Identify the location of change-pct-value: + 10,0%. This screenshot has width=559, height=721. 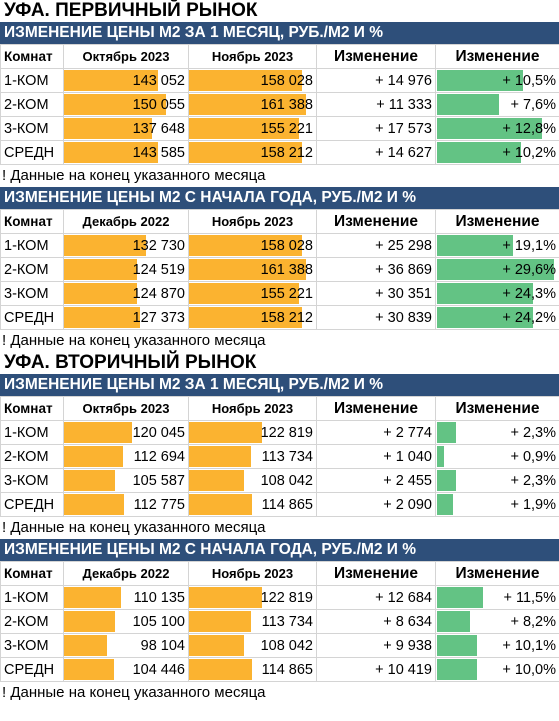
(529, 669).